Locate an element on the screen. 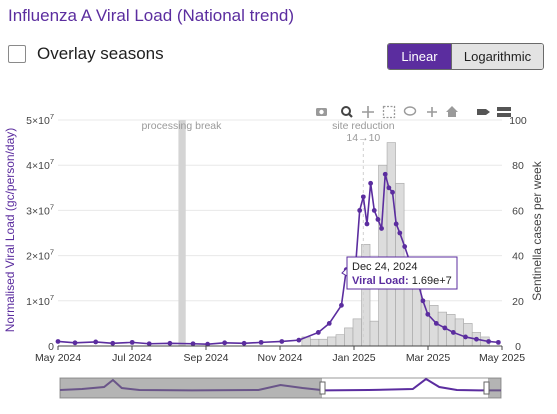  range-slider-mask-right is located at coordinates (494, 388).